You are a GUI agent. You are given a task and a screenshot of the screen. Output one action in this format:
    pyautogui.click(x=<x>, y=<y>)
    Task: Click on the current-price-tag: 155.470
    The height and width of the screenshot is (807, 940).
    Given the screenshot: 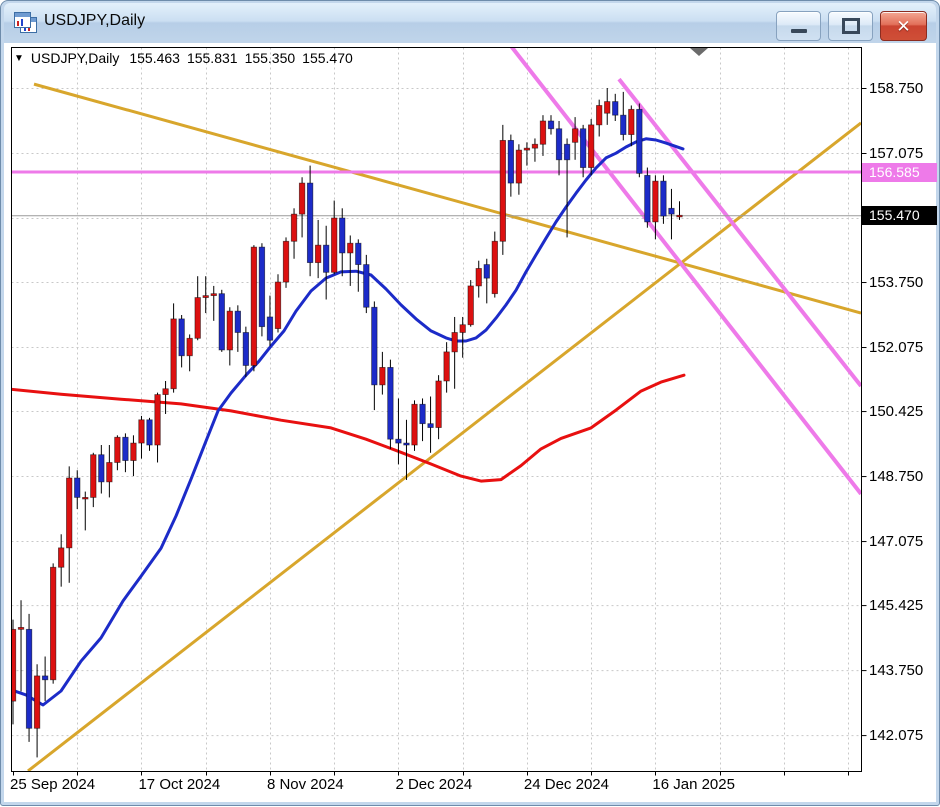 What is the action you would take?
    pyautogui.click(x=899, y=215)
    